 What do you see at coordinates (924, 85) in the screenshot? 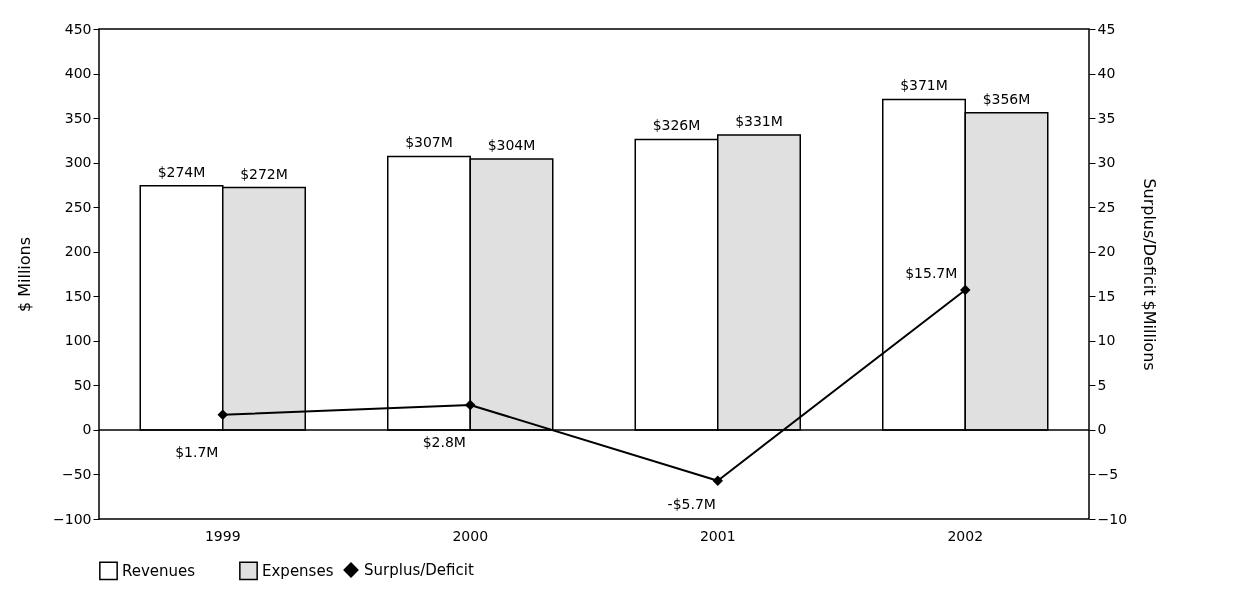
I see `data-label: $371M` at bounding box center [924, 85].